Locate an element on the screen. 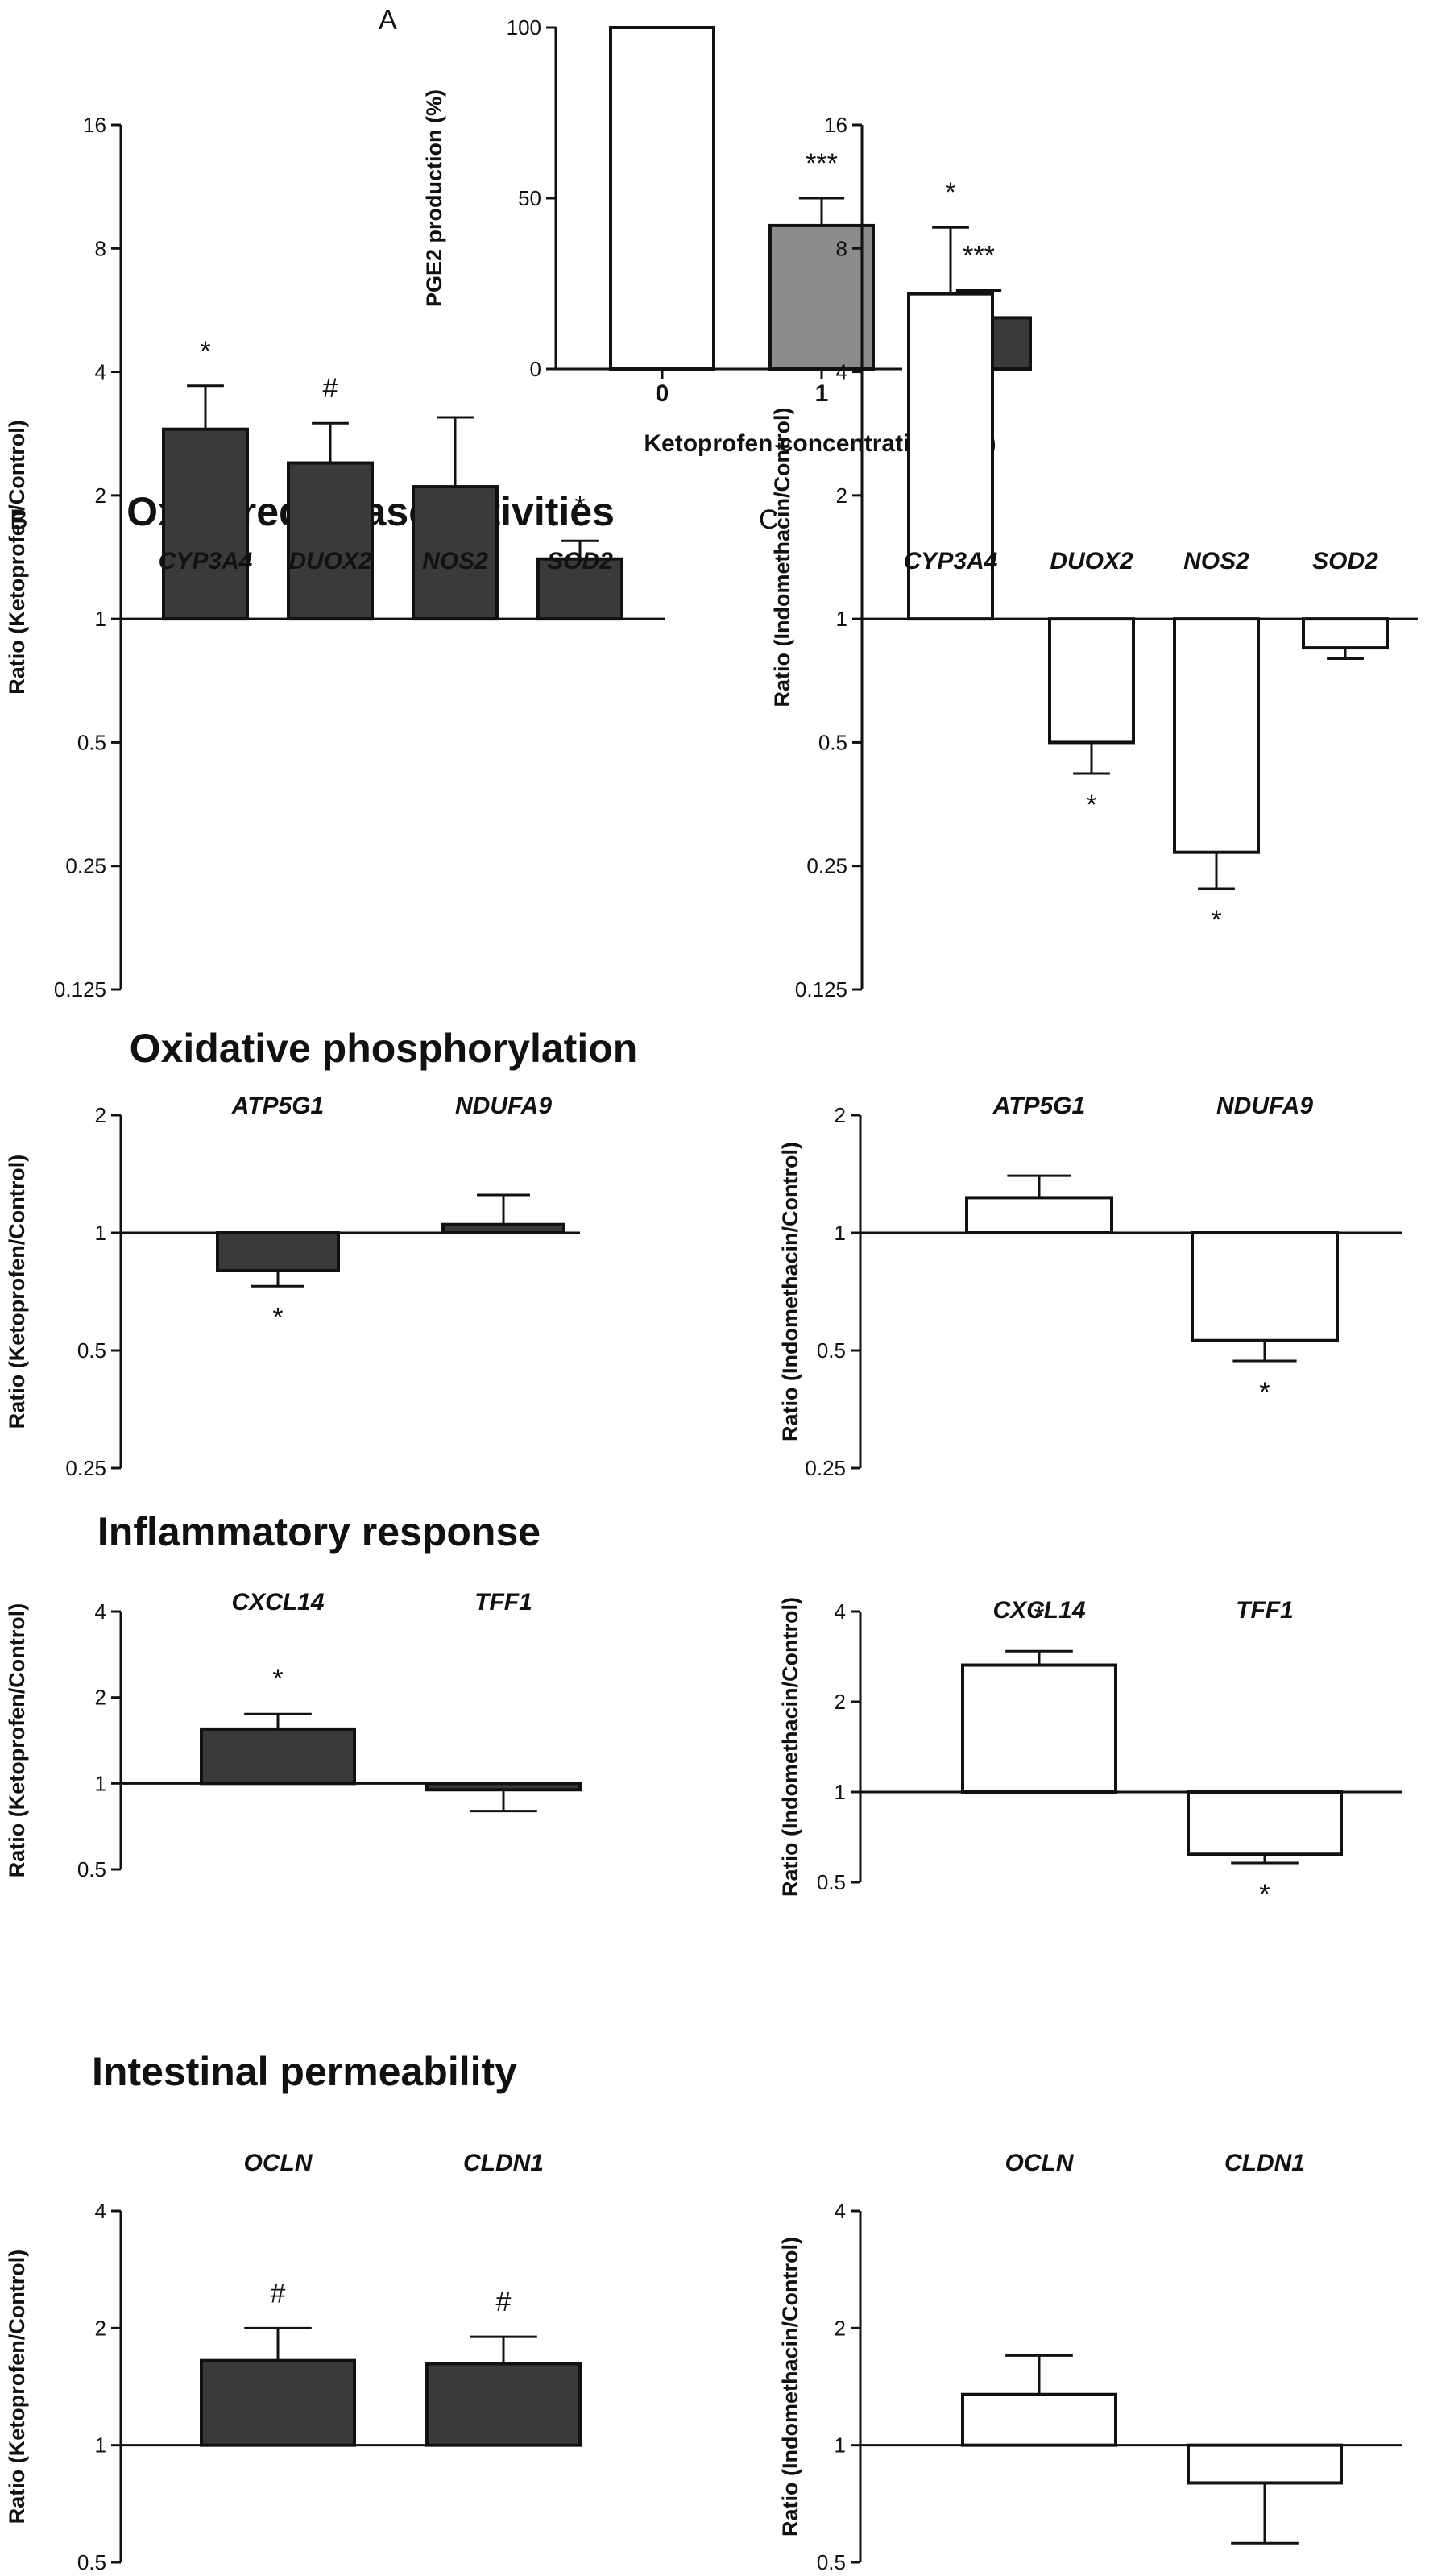 The image size is (1450, 2576). panel-label-c: C is located at coordinates (769, 519).